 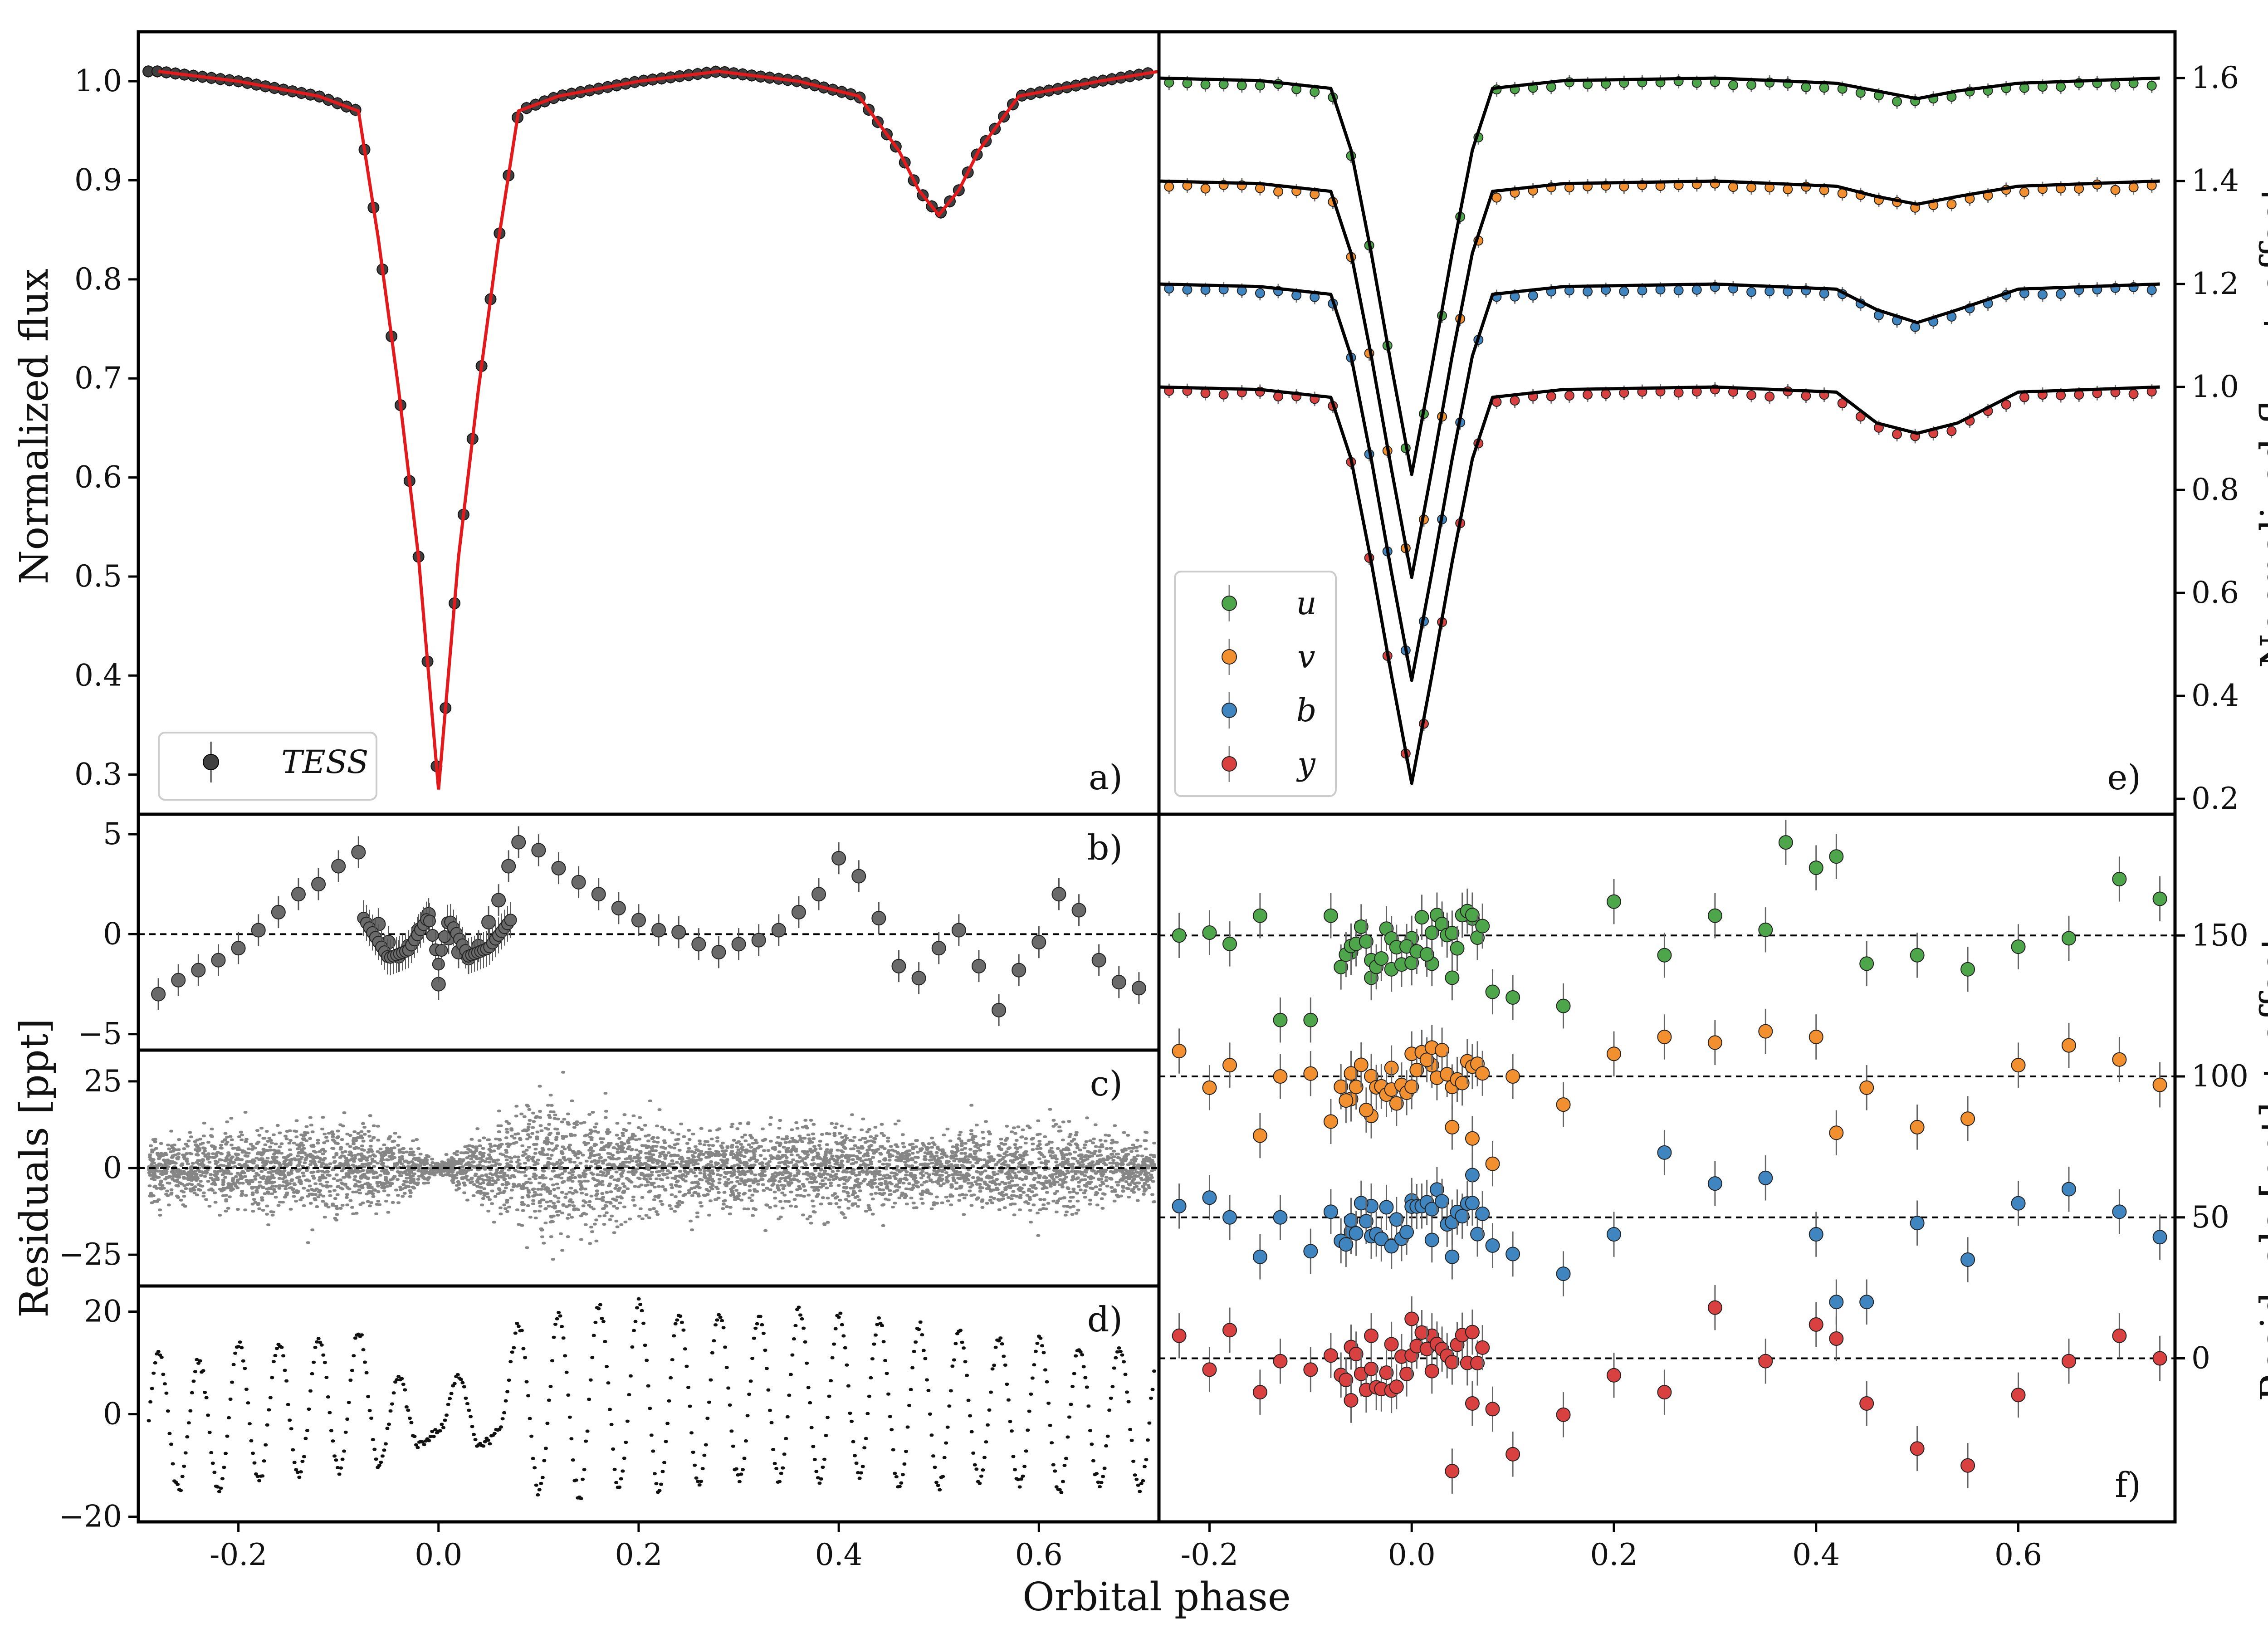 What do you see at coordinates (1614, 1554) in the screenshot?
I see `xtick-label: 0.2` at bounding box center [1614, 1554].